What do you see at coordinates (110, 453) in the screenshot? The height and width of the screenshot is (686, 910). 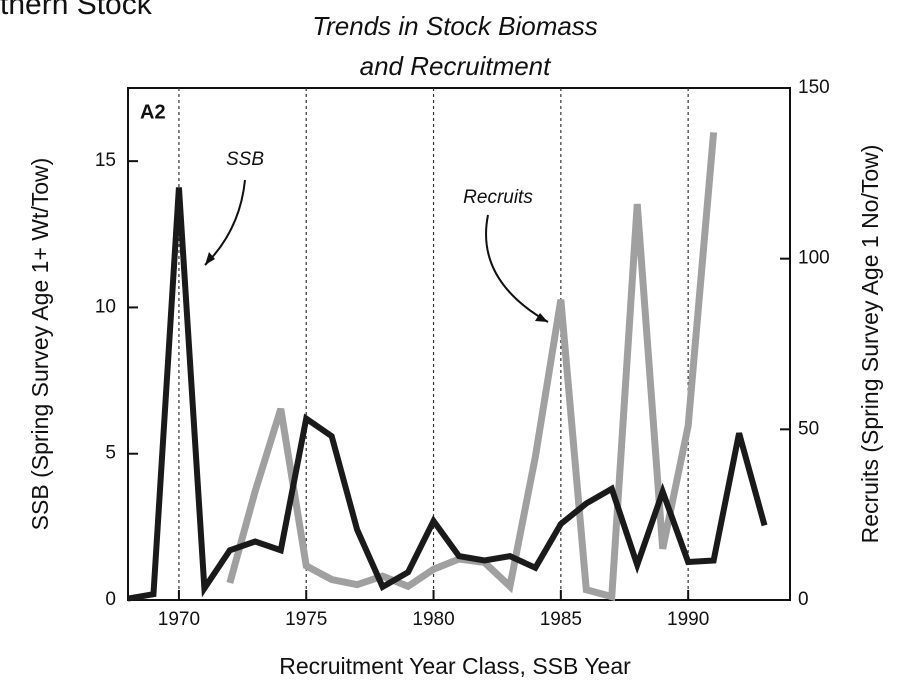 I see `y-tick-label: 5` at bounding box center [110, 453].